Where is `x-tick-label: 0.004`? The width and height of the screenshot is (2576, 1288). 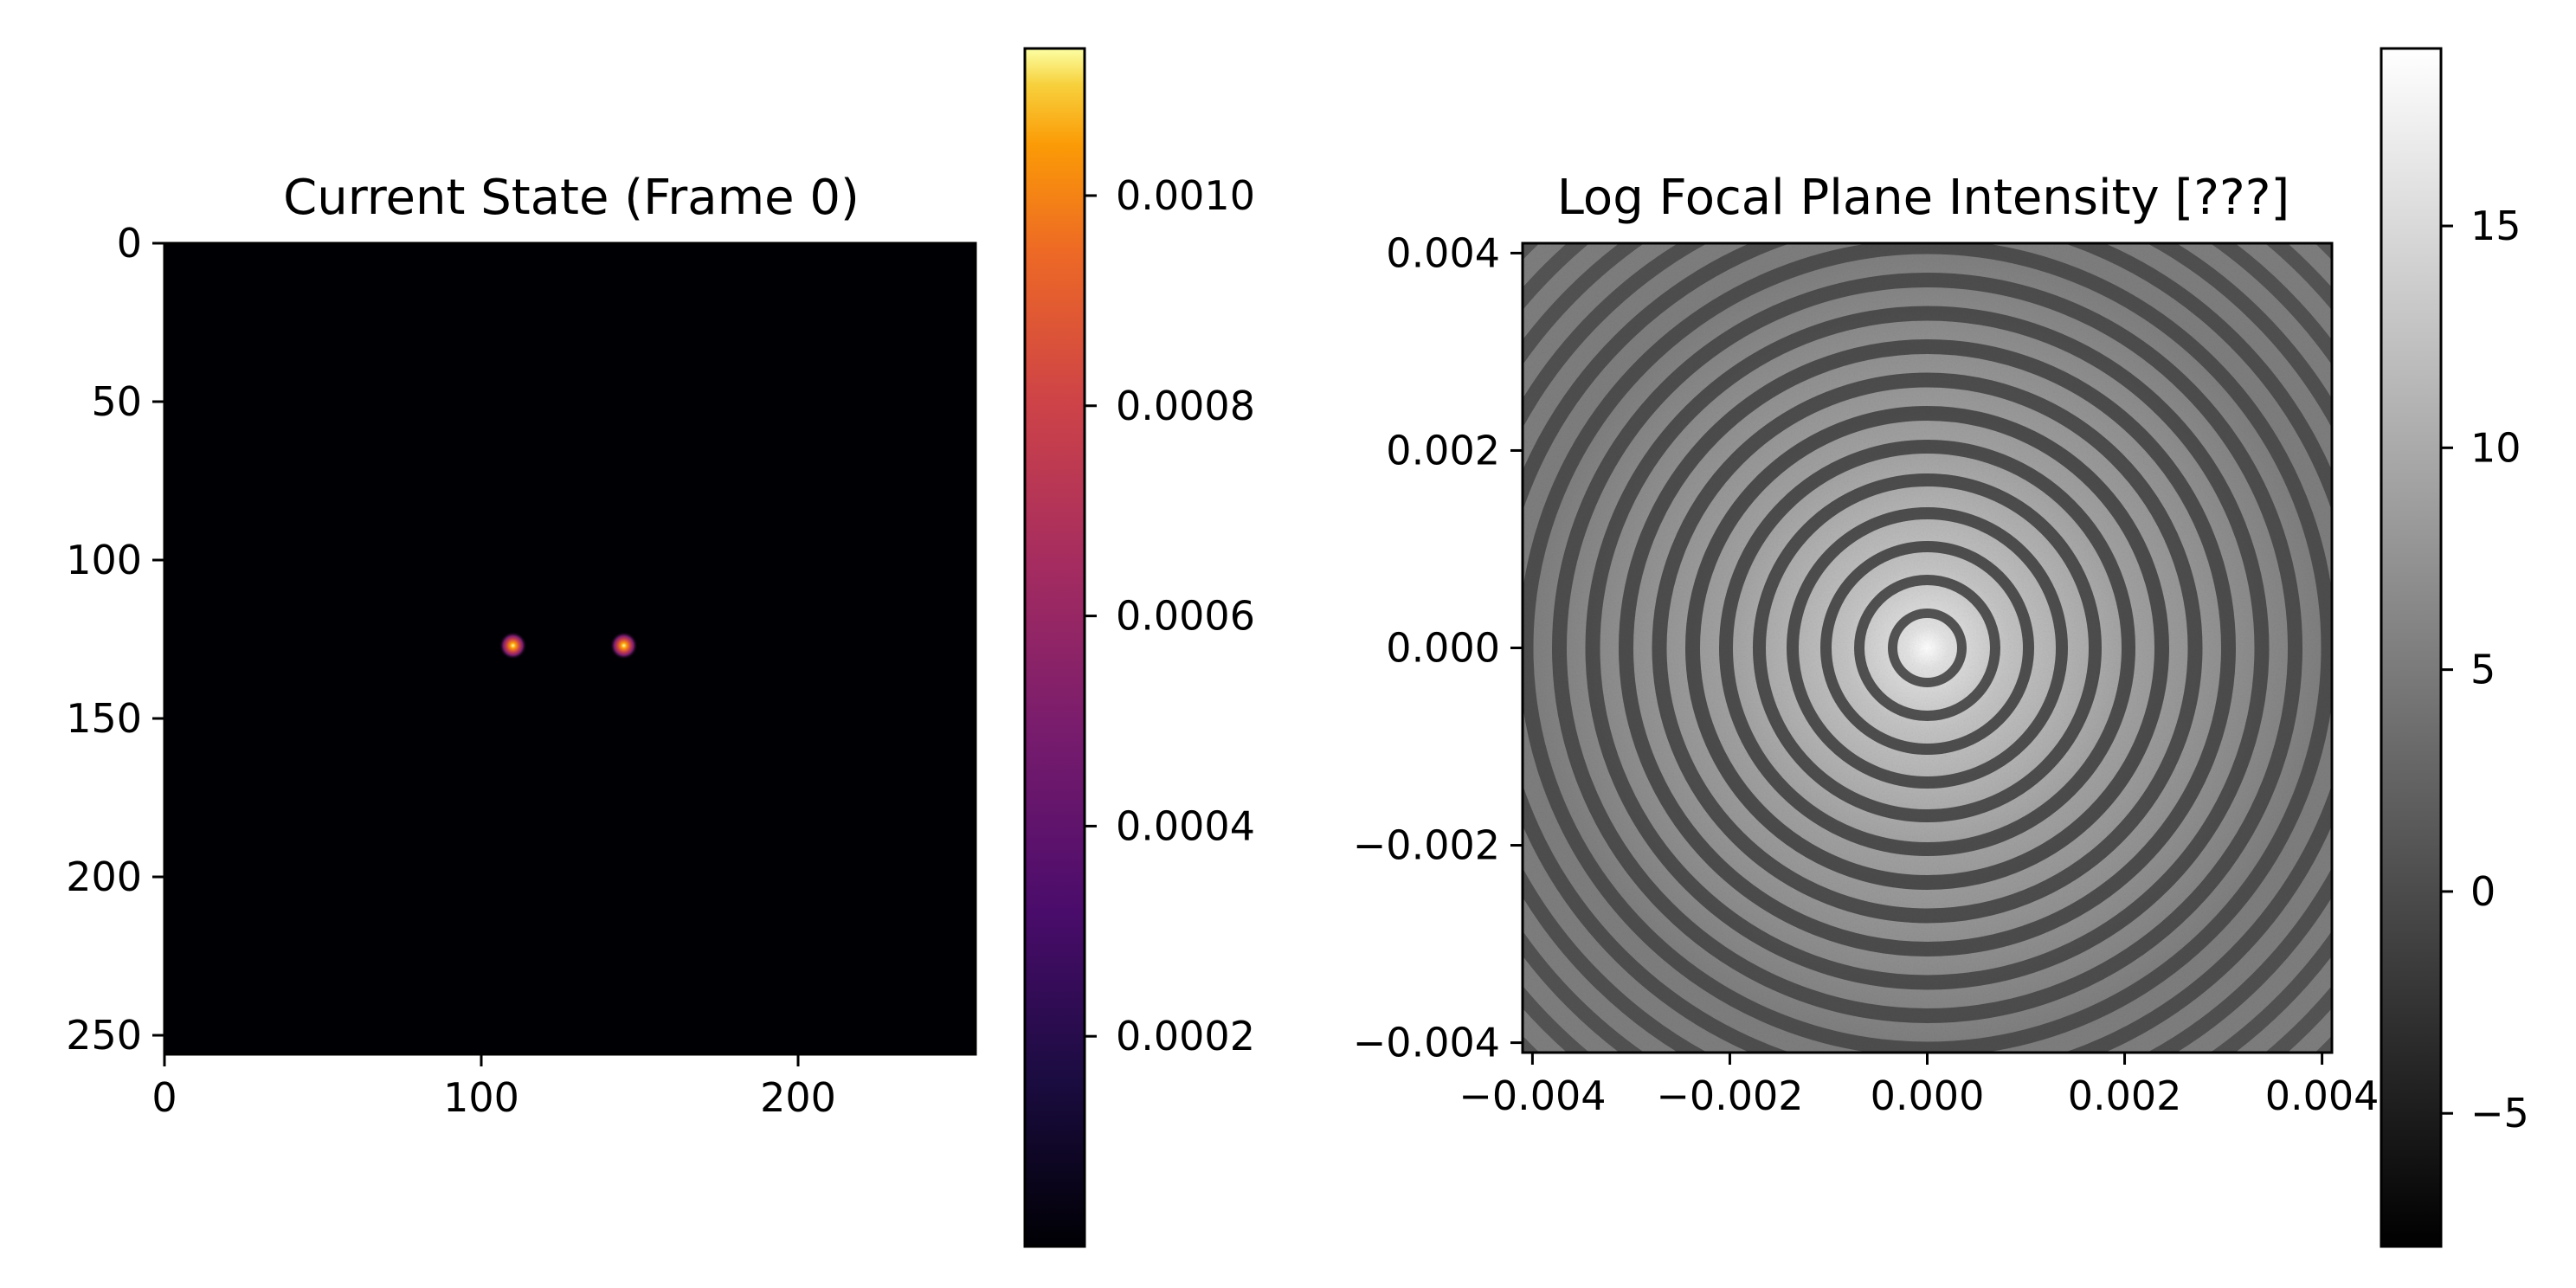
x-tick-label: 0.004 is located at coordinates (2322, 1095).